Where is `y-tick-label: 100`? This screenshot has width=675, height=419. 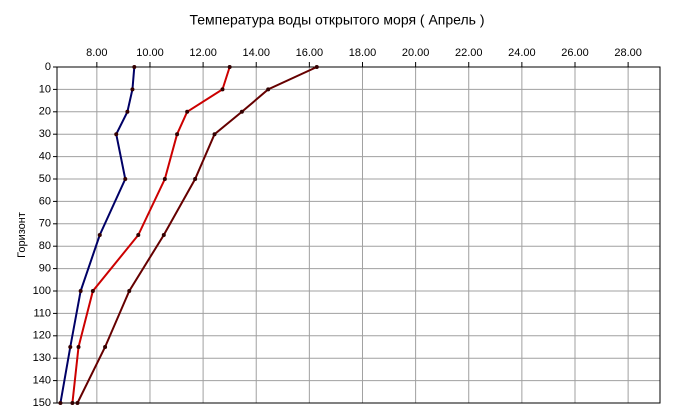
y-tick-label: 100 is located at coordinates (42, 291).